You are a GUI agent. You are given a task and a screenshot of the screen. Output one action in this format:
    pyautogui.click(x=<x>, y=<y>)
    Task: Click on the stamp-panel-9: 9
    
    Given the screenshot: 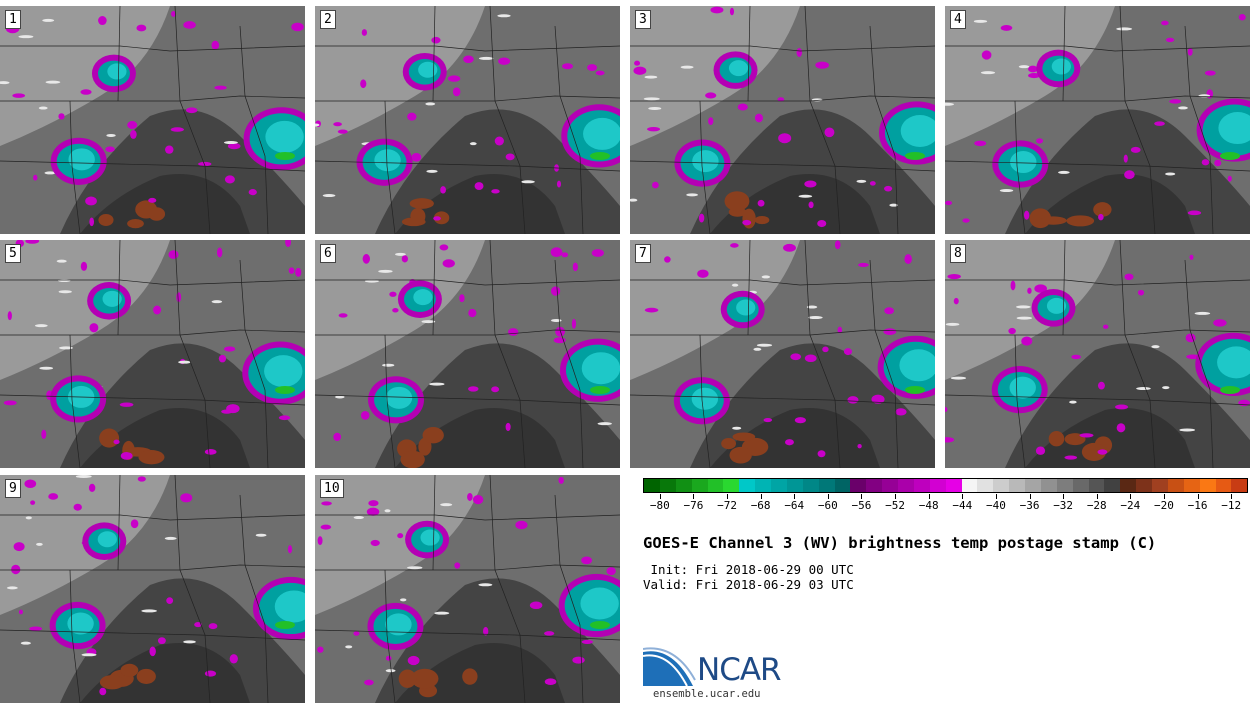 What is the action you would take?
    pyautogui.click(x=152, y=589)
    